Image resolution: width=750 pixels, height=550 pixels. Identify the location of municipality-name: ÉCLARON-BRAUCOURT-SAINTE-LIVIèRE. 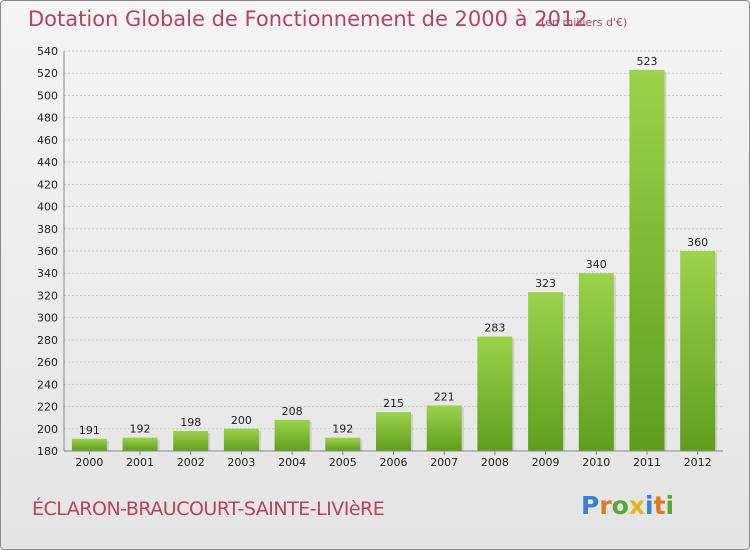
(208, 509).